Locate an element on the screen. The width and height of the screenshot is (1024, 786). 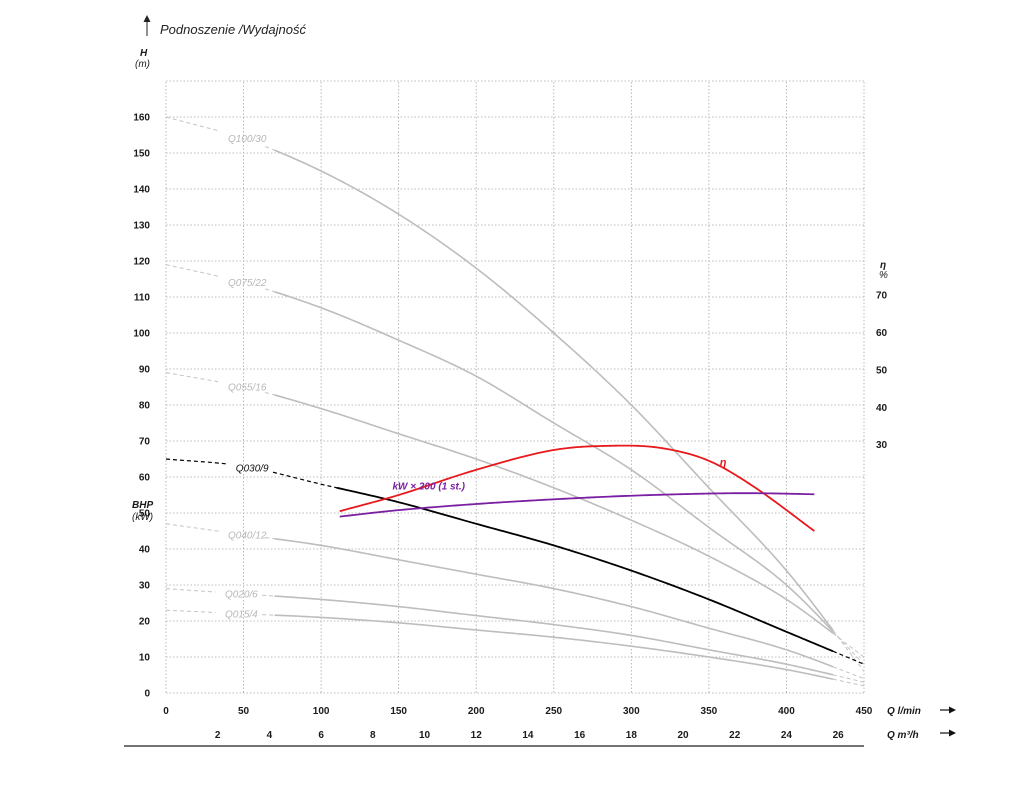
y-axis-label: H is located at coordinates (144, 53).